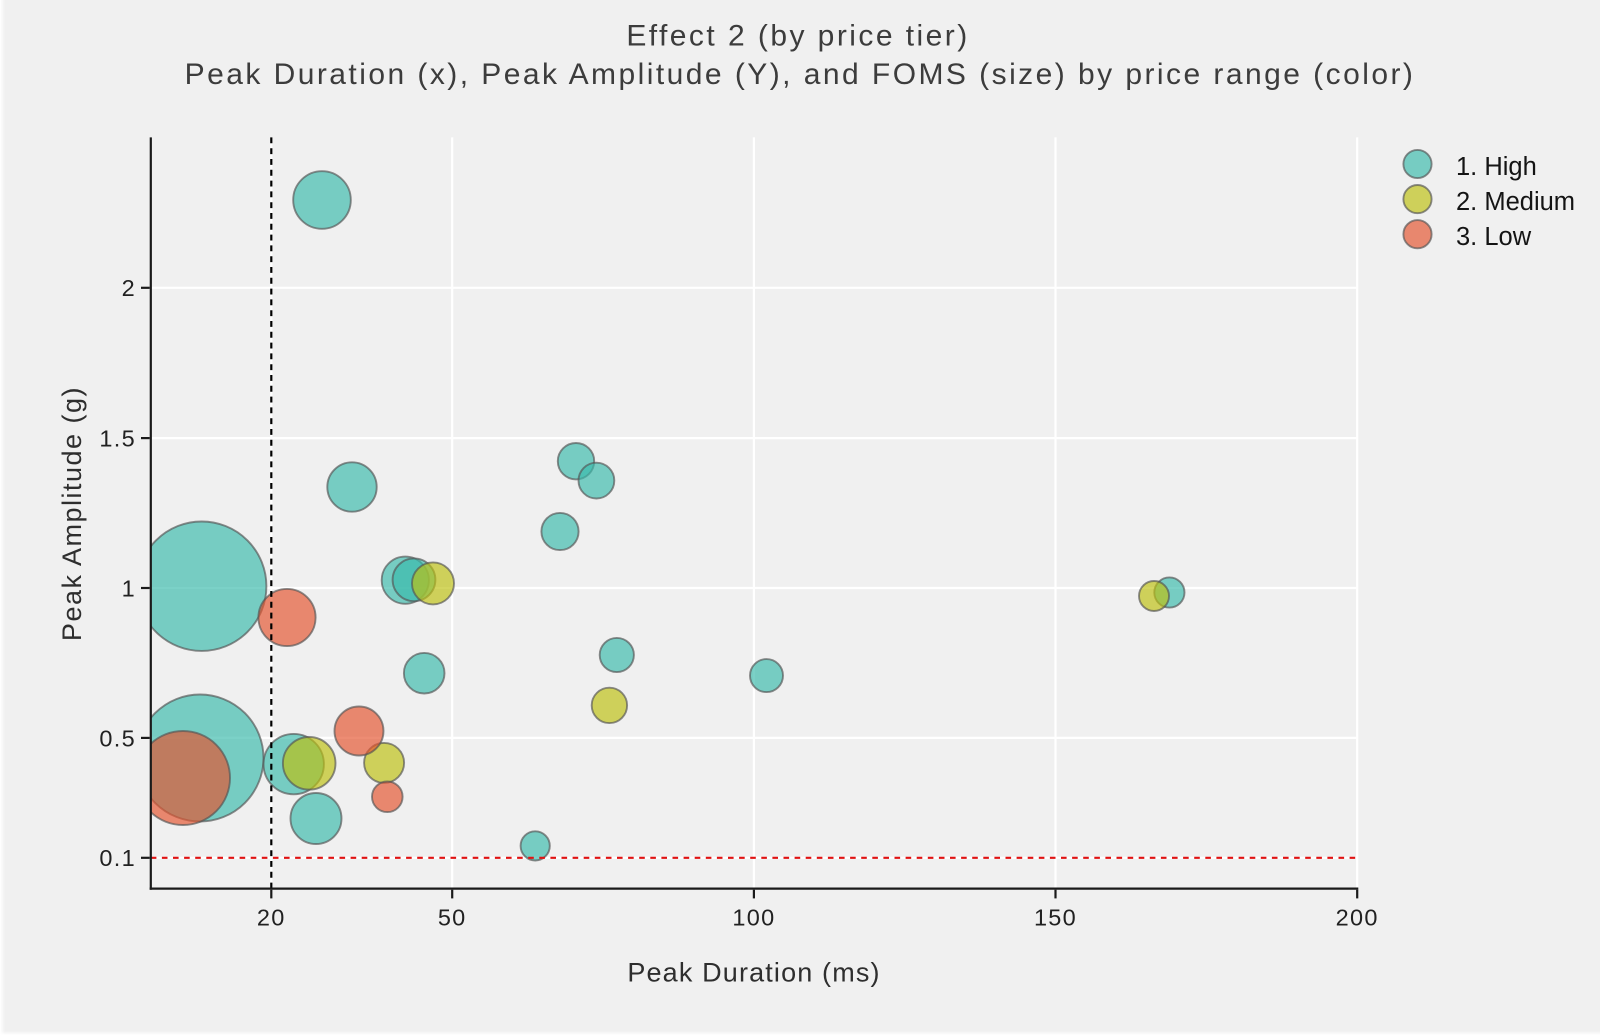 This screenshot has height=1035, width=1600. What do you see at coordinates (1494, 237) in the screenshot?
I see `svg-text: 3. Low` at bounding box center [1494, 237].